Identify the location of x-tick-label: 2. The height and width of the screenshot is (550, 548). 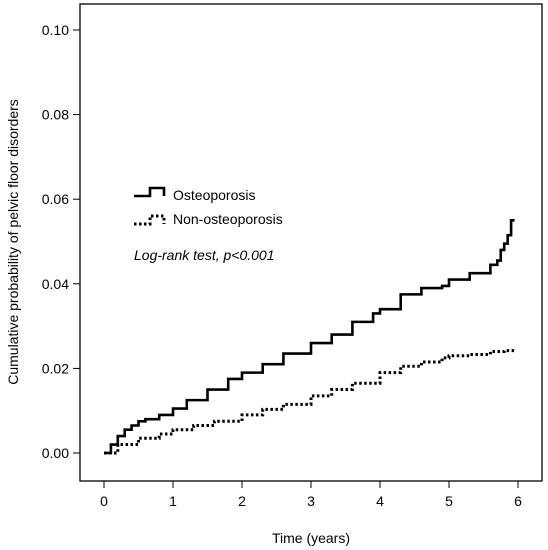
(242, 501).